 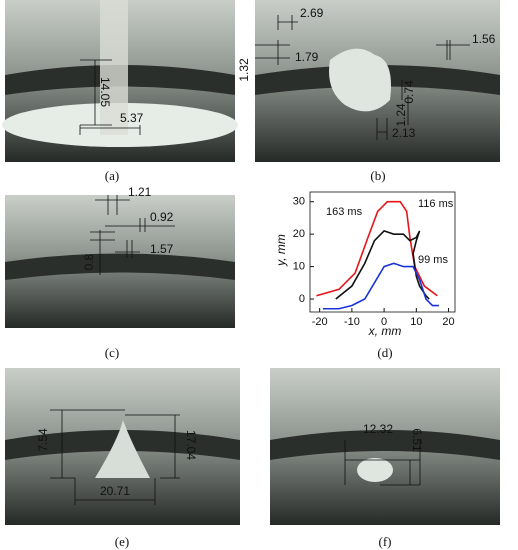 I want to click on series-label: 163 ms, so click(x=344, y=212).